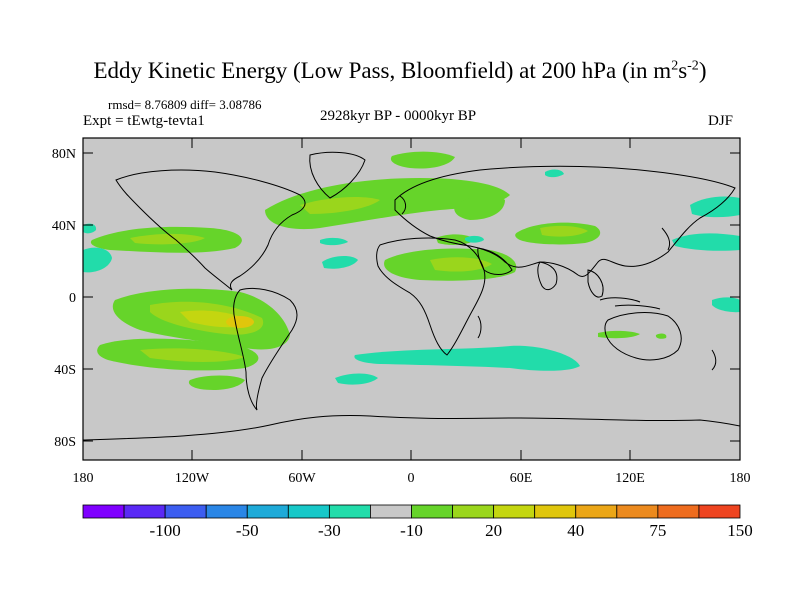  Describe the element at coordinates (619, 334) in the screenshot. I see `contour-pos-southern-indian` at that location.